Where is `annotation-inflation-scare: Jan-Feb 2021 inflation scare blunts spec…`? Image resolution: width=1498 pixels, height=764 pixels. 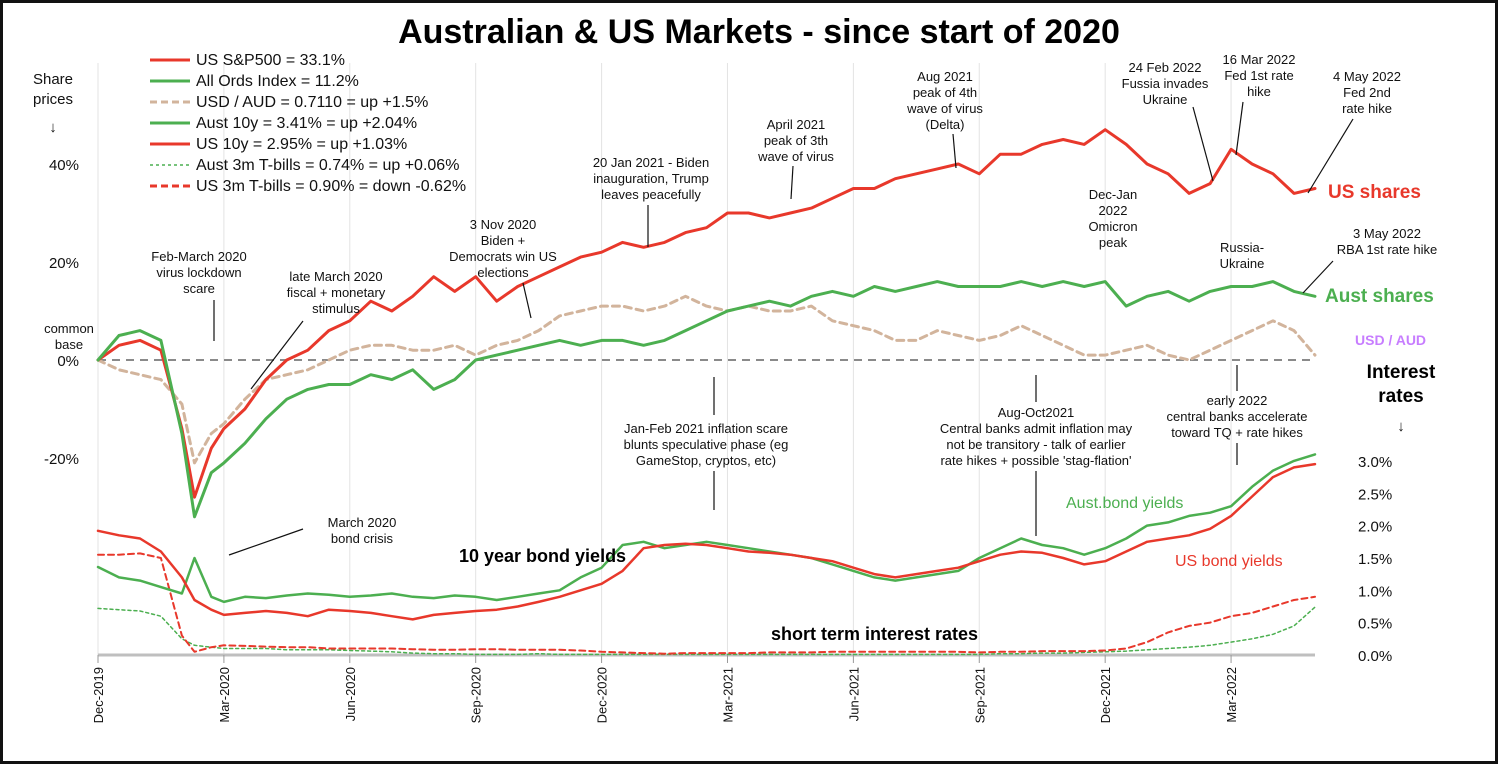
annotation-inflation-scare: Jan-Feb 2021 inflation scare blunts spec… is located at coordinates (706, 444).